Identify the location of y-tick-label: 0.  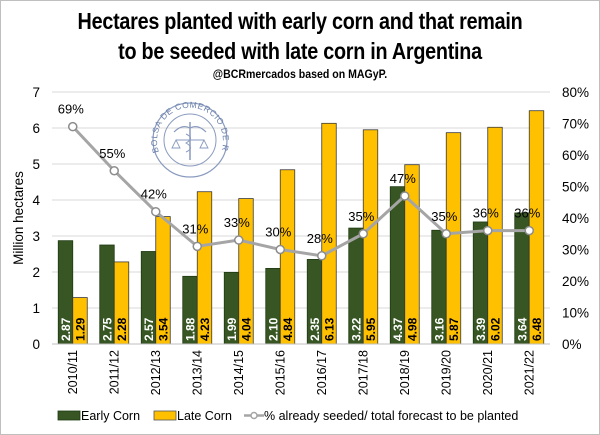
(36, 344).